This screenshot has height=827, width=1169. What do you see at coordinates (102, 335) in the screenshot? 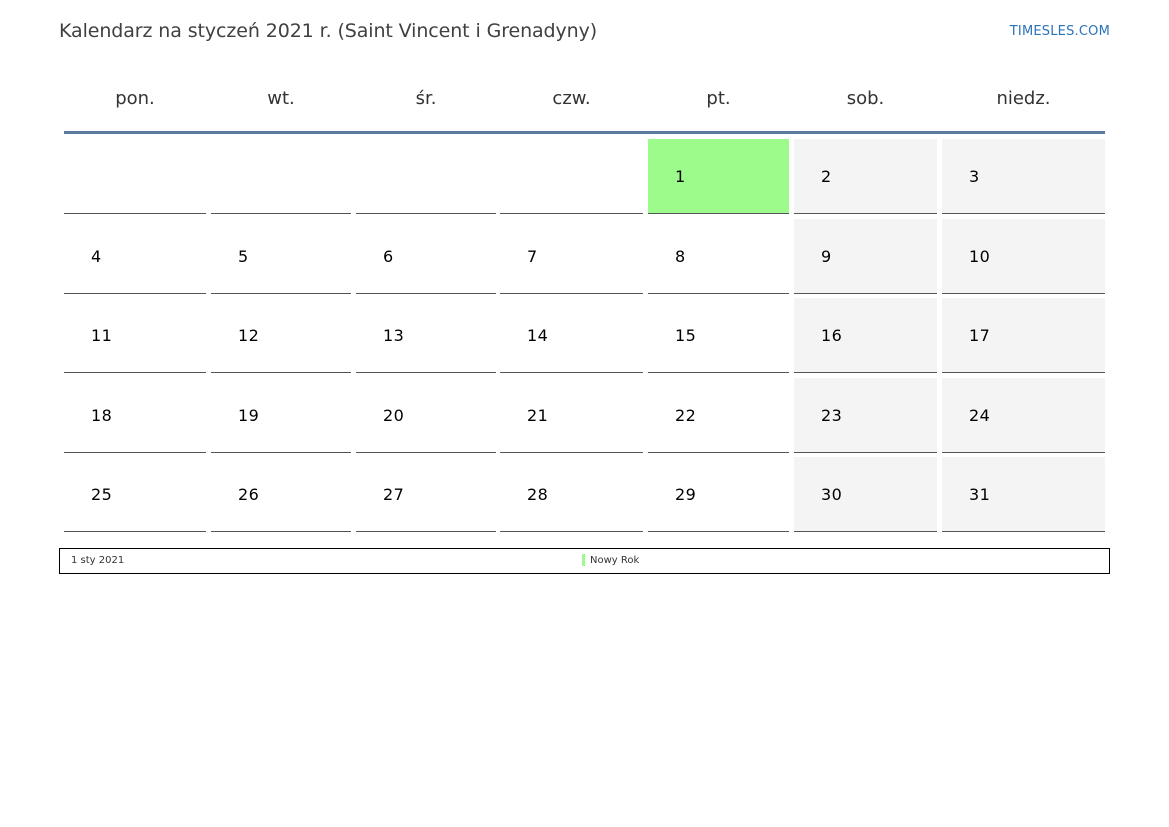
I see `day-number: 11` at bounding box center [102, 335].